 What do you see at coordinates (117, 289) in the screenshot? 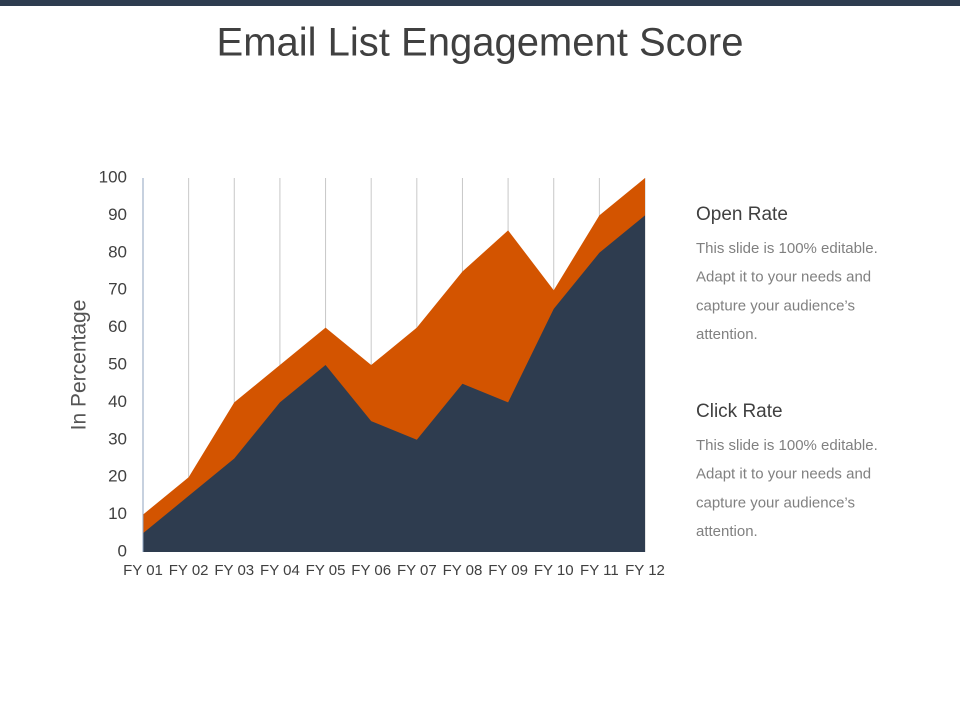
I see `y-tick-label: 70` at bounding box center [117, 289].